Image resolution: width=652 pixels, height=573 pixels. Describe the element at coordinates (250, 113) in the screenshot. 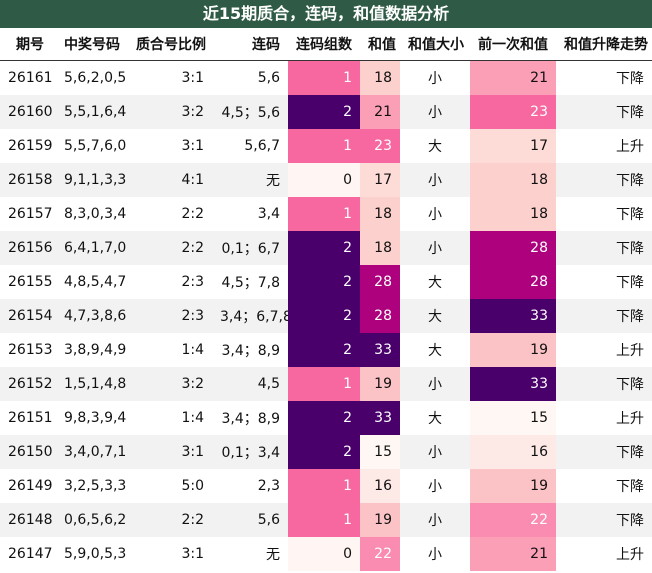

I see `cell-lianma: 4,5；5,6` at that location.